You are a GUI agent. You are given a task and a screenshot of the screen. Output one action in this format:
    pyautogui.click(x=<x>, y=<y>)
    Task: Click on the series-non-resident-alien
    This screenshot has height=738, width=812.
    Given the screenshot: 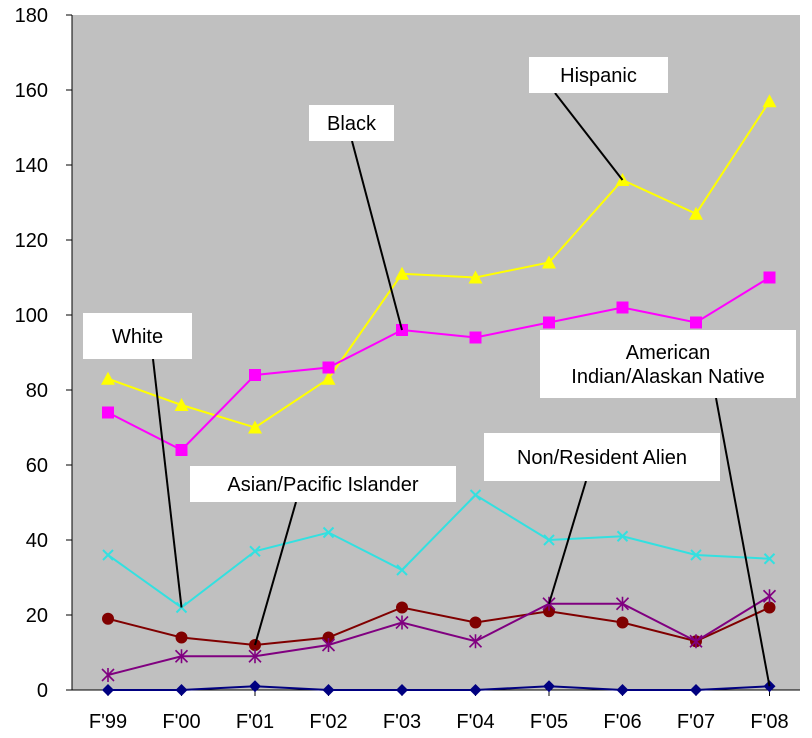 What is the action you would take?
    pyautogui.click(x=439, y=635)
    